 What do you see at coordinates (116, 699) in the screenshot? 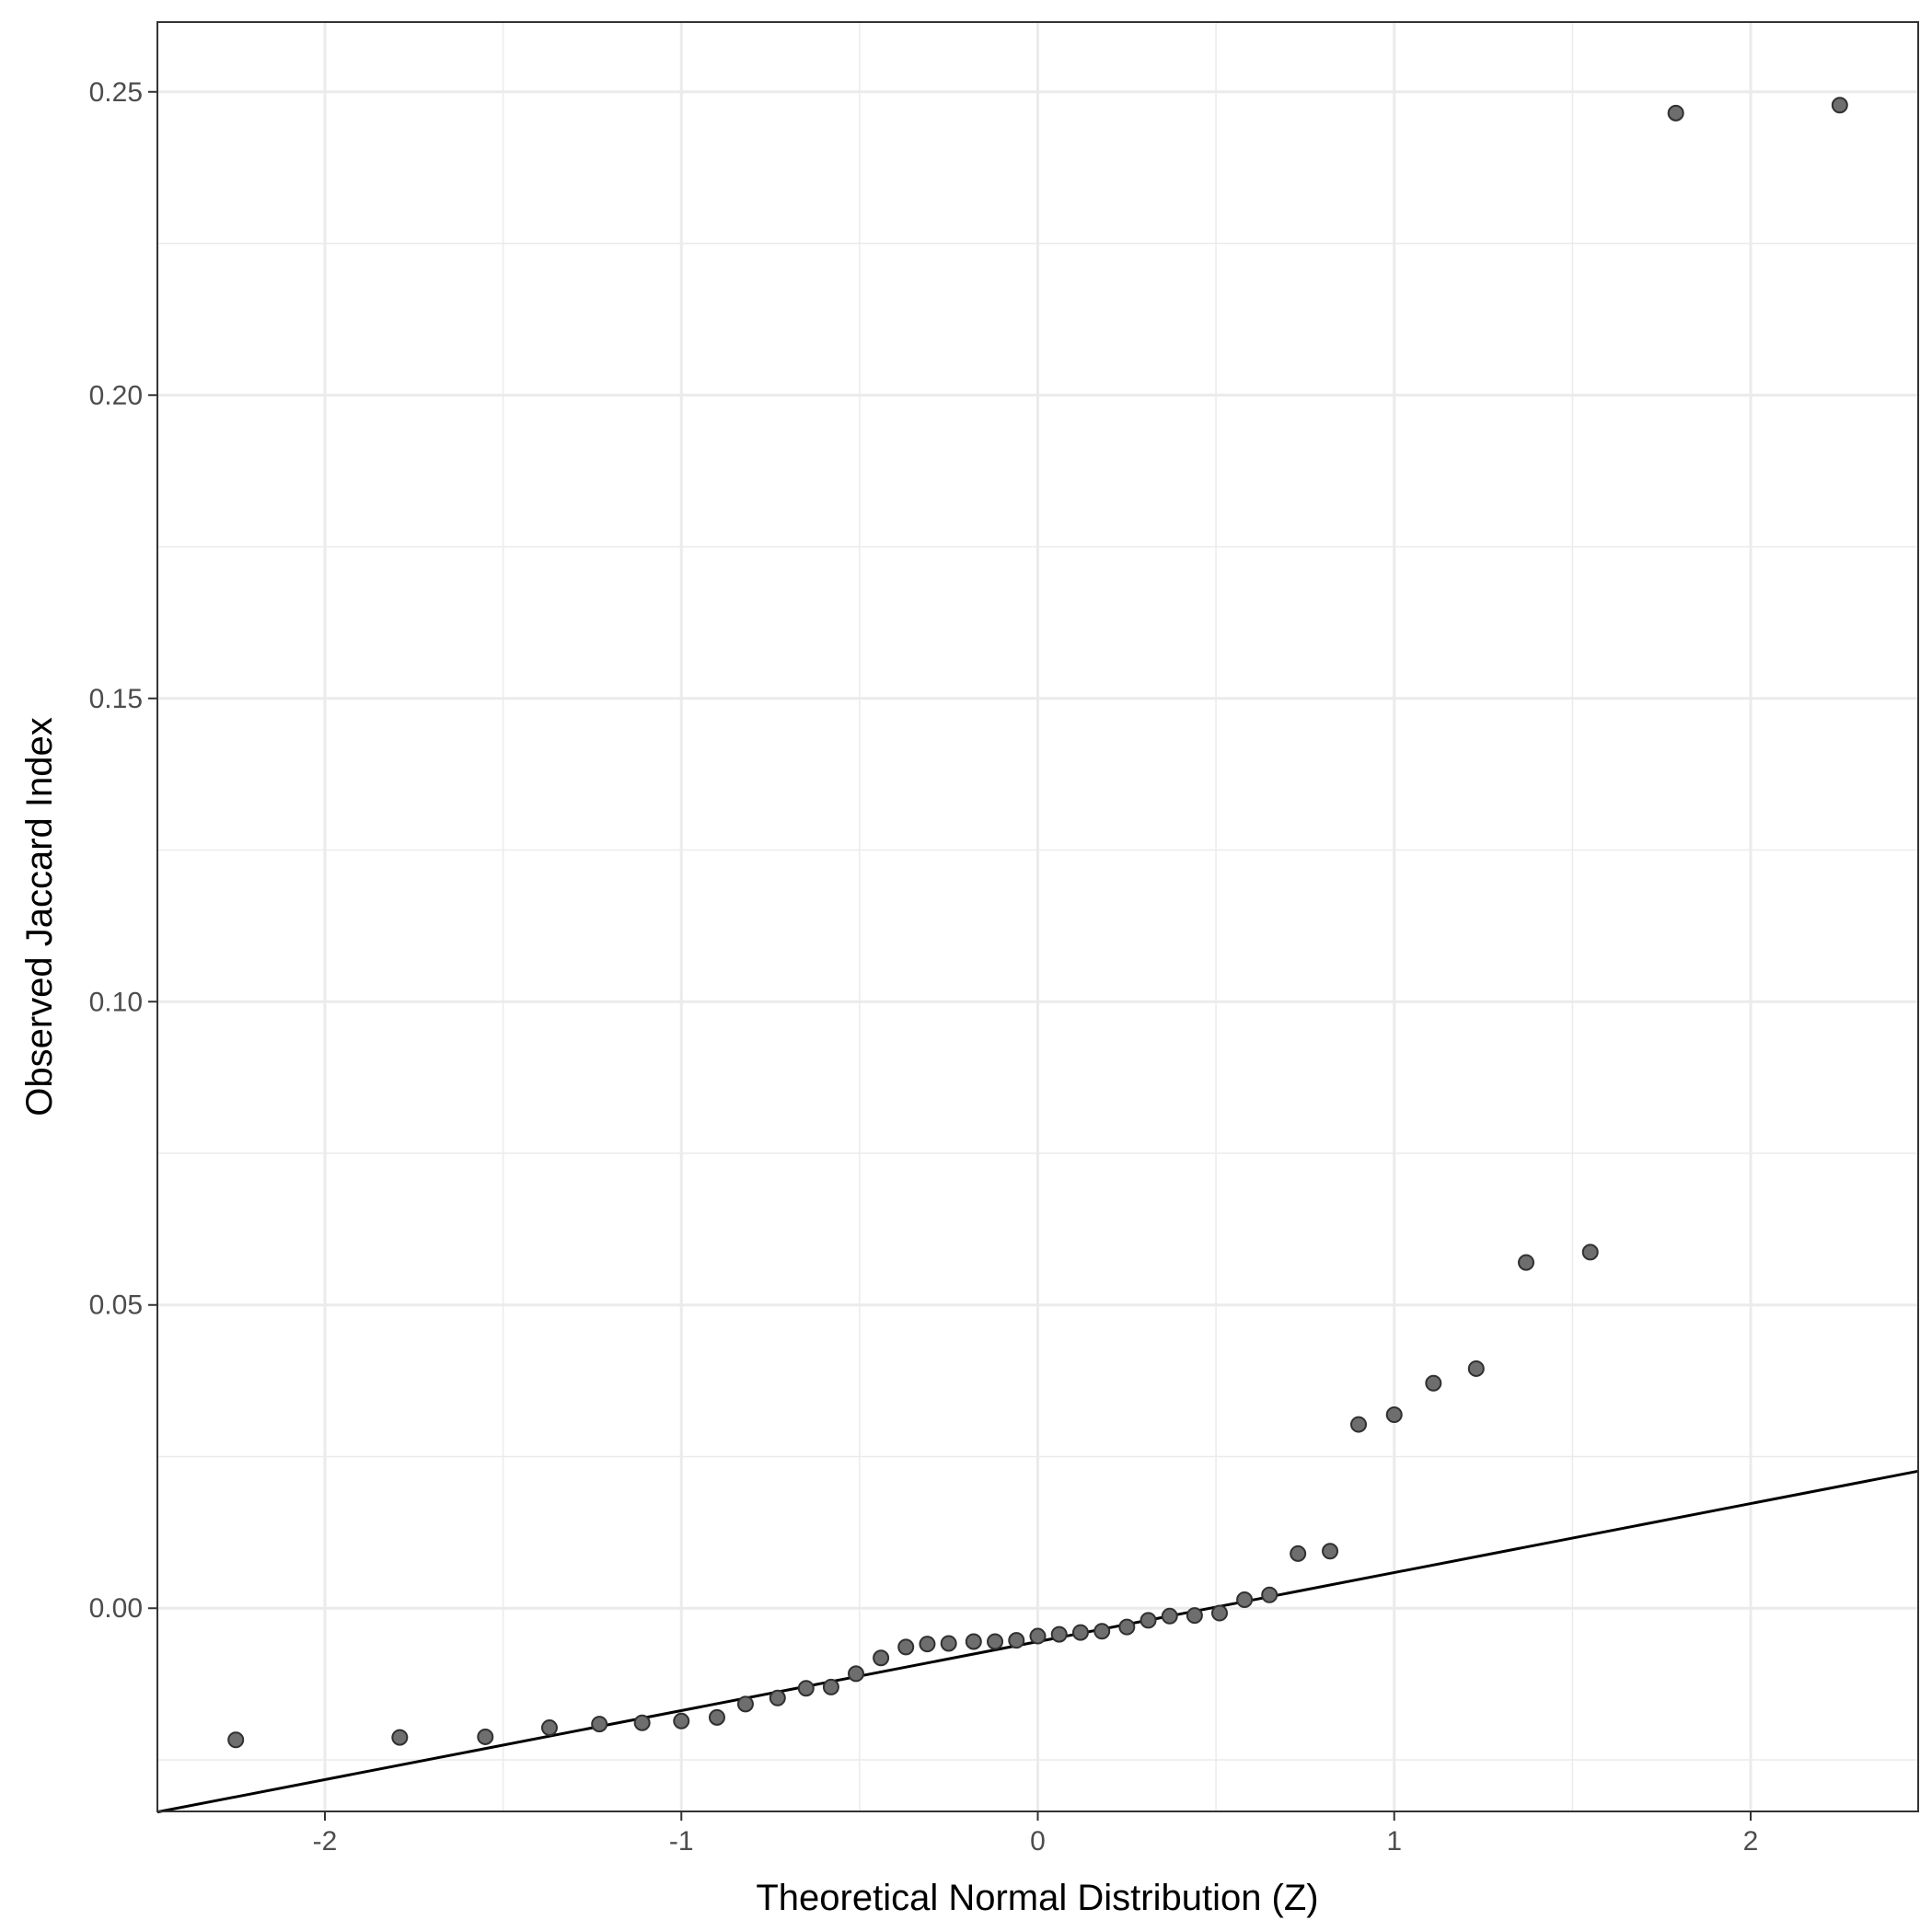
I see `y-tick-label: 0.15` at bounding box center [116, 699].